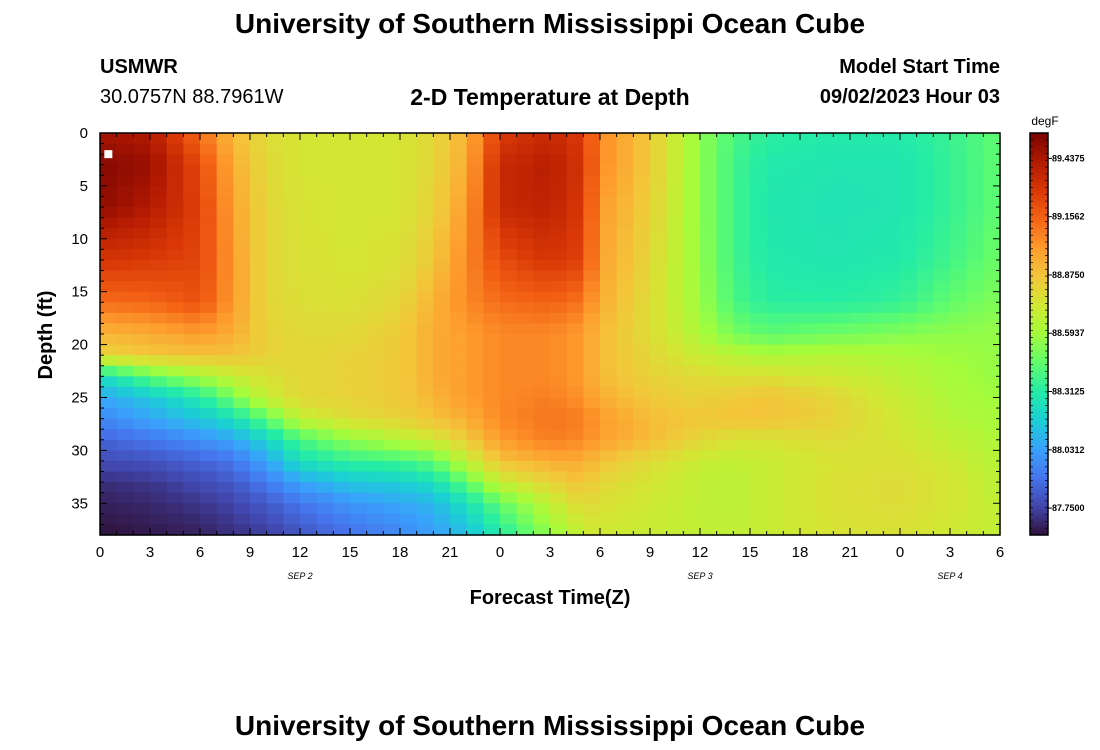 The width and height of the screenshot is (1100, 750). I want to click on x-tick-label: 3, so click(950, 552).